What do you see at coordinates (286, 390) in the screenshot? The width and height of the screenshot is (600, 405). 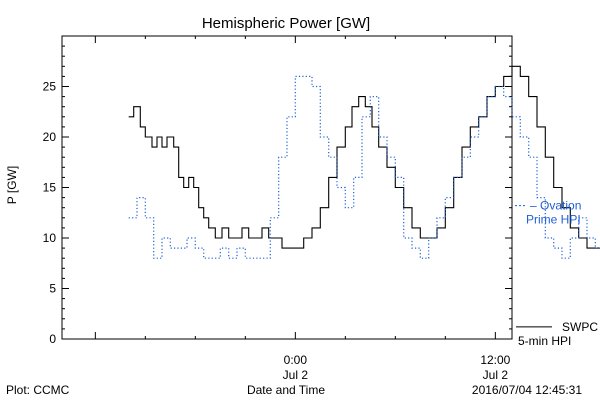 I see `x-axis-label: Date and Time` at bounding box center [286, 390].